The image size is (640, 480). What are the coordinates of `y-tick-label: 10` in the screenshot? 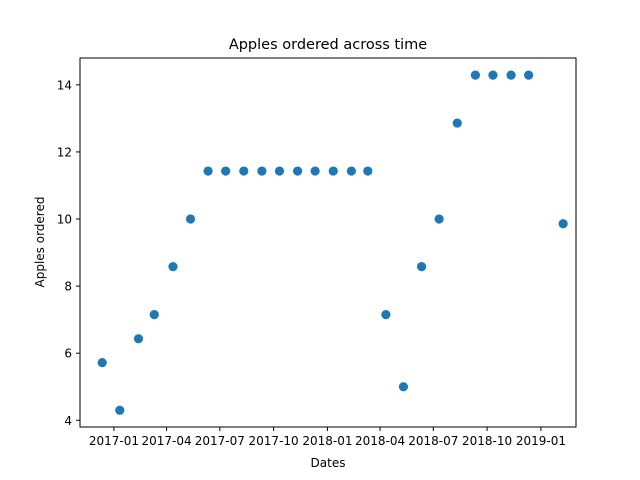 It's located at (64, 220).